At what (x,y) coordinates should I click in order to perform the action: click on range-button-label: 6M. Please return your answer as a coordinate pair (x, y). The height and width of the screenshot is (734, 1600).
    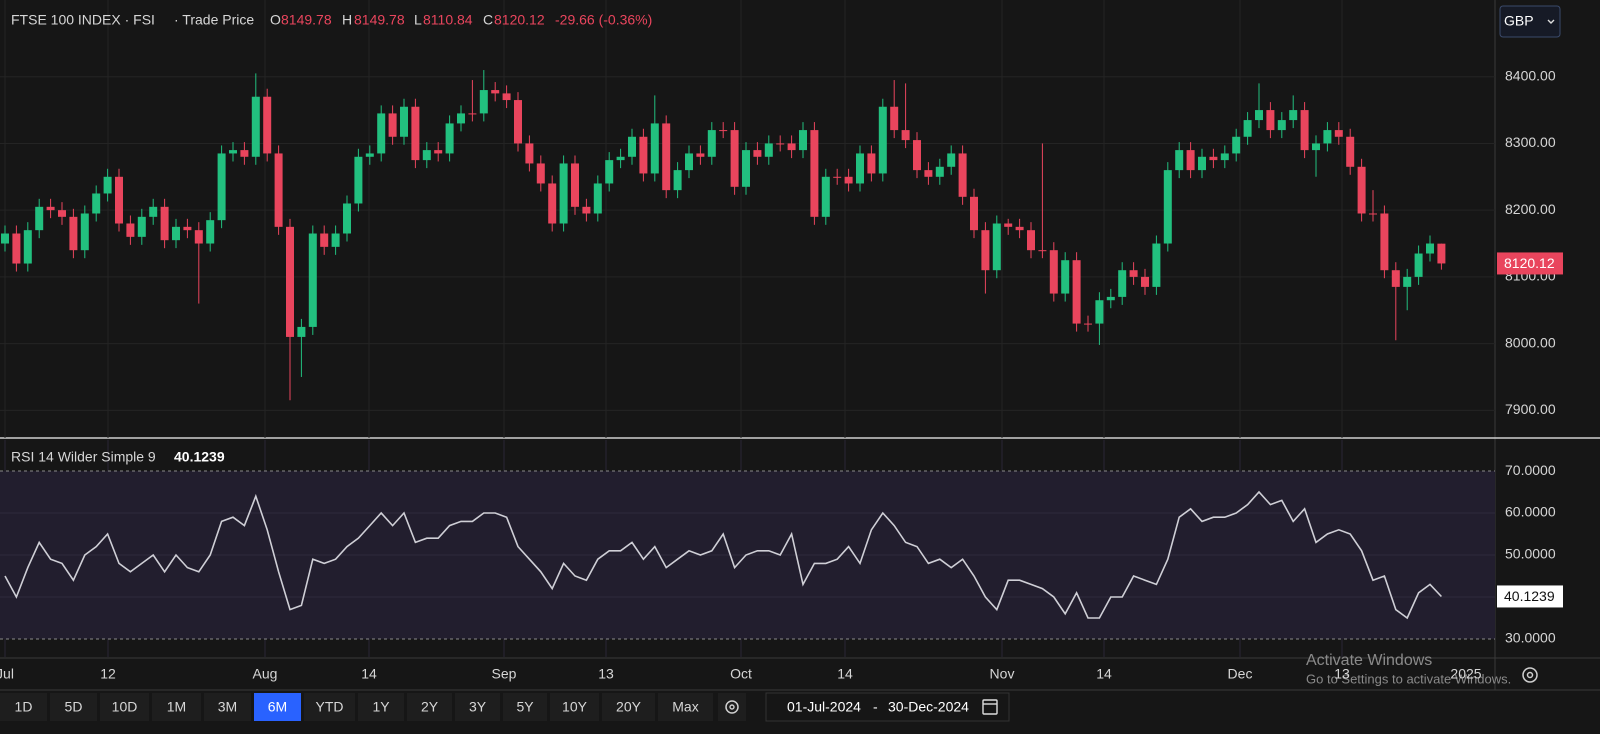
    Looking at the image, I should click on (277, 707).